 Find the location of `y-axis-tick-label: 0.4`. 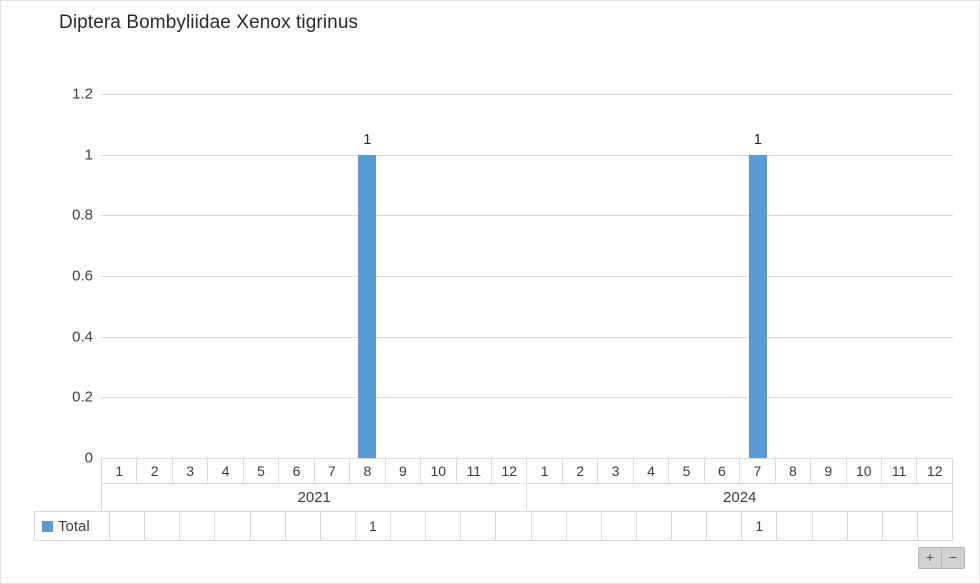

y-axis-tick-label: 0.4 is located at coordinates (82, 337).